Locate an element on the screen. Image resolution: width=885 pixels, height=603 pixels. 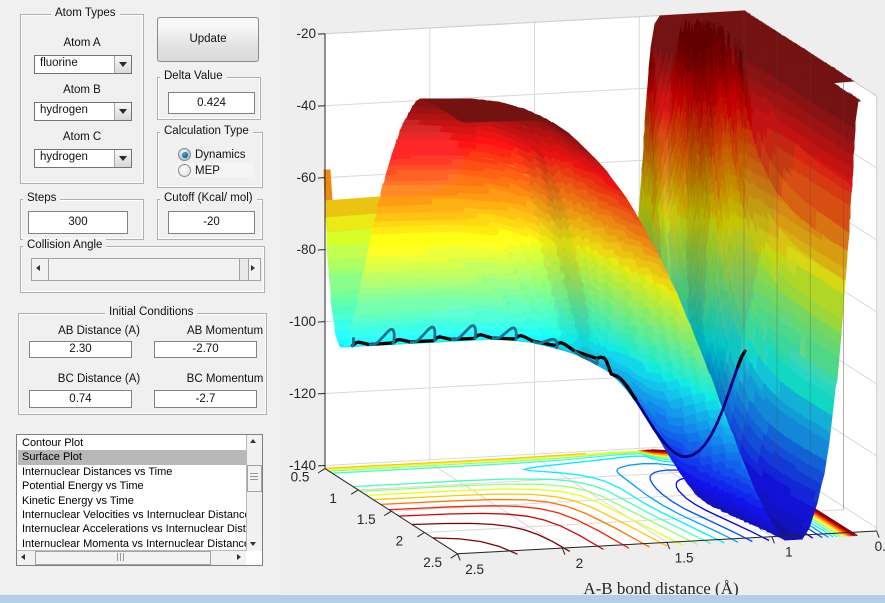
svg-text: A-B bond distance (Å) is located at coordinates (660, 588).